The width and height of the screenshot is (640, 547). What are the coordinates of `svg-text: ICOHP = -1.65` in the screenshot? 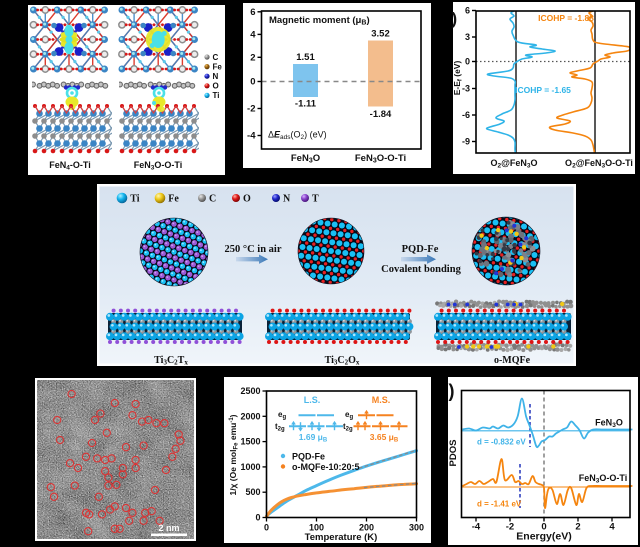 It's located at (543, 90).